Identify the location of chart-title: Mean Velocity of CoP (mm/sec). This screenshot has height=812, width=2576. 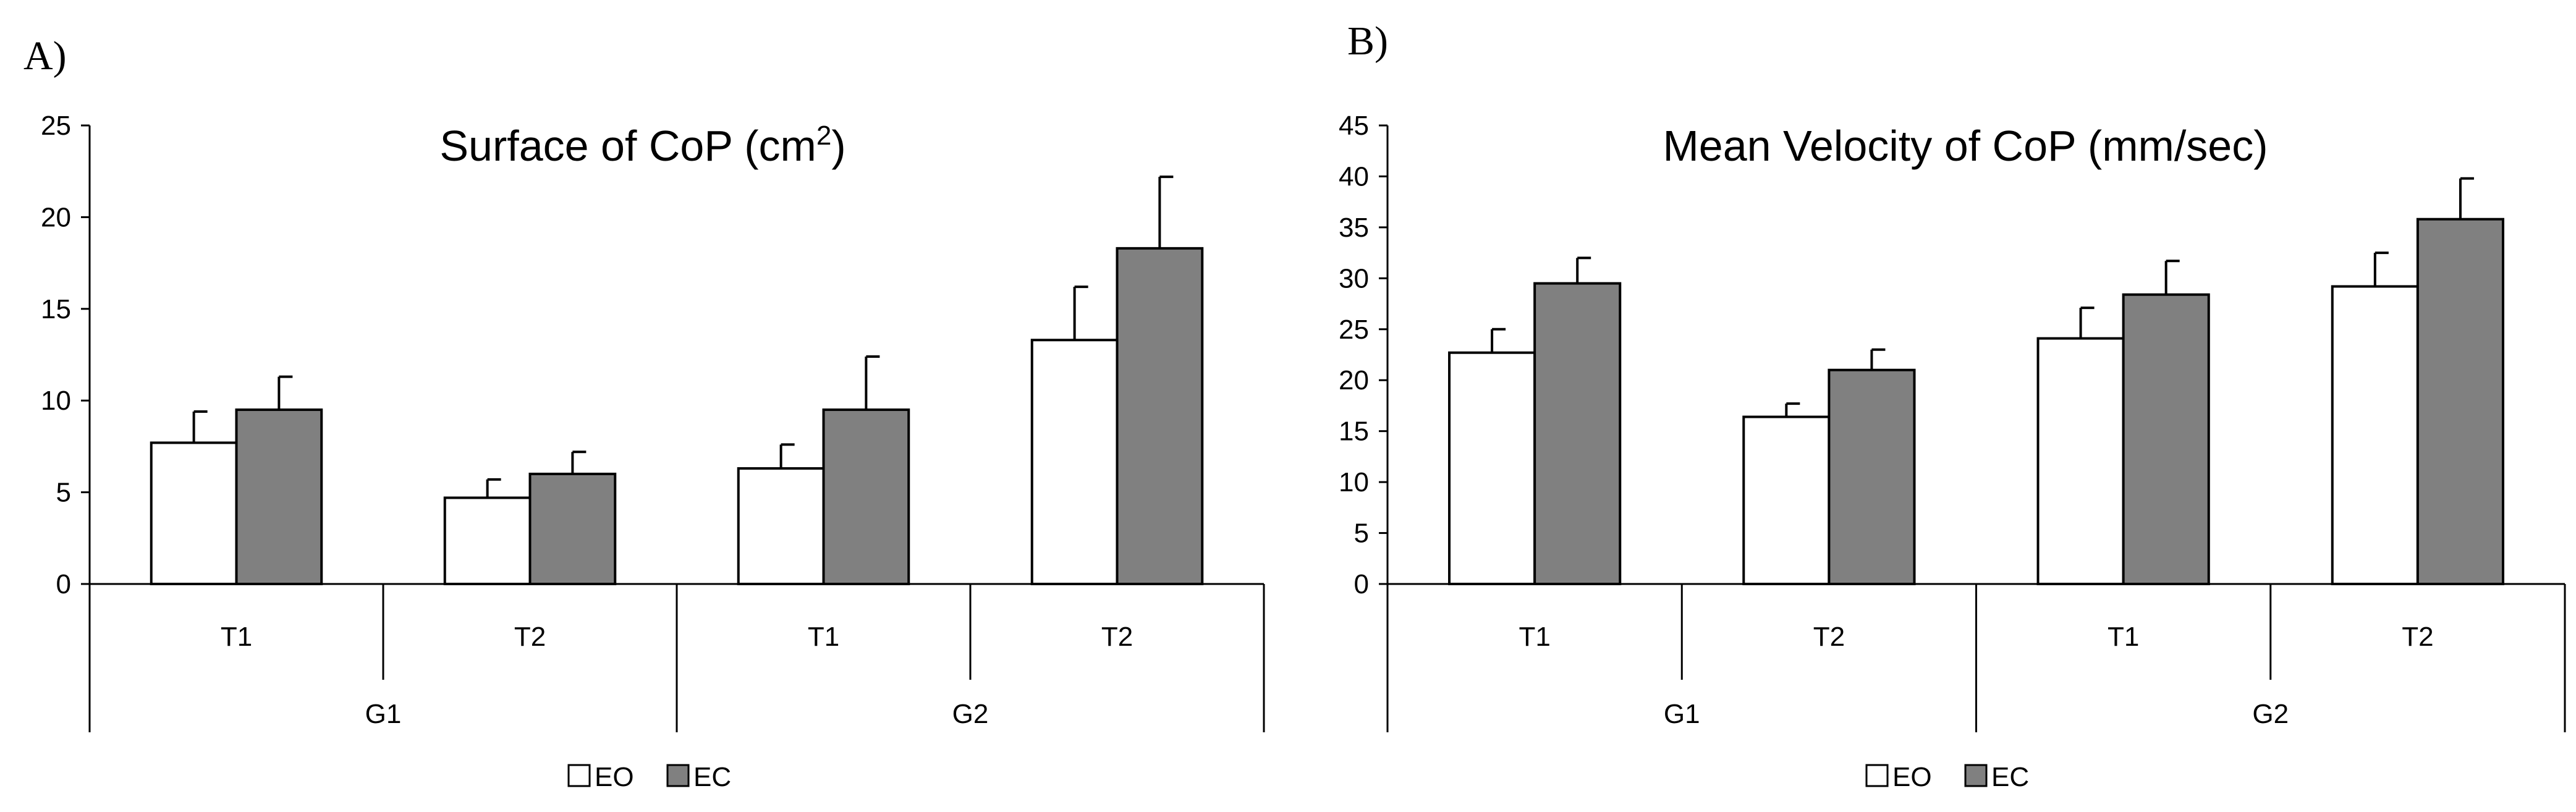
(1965, 146).